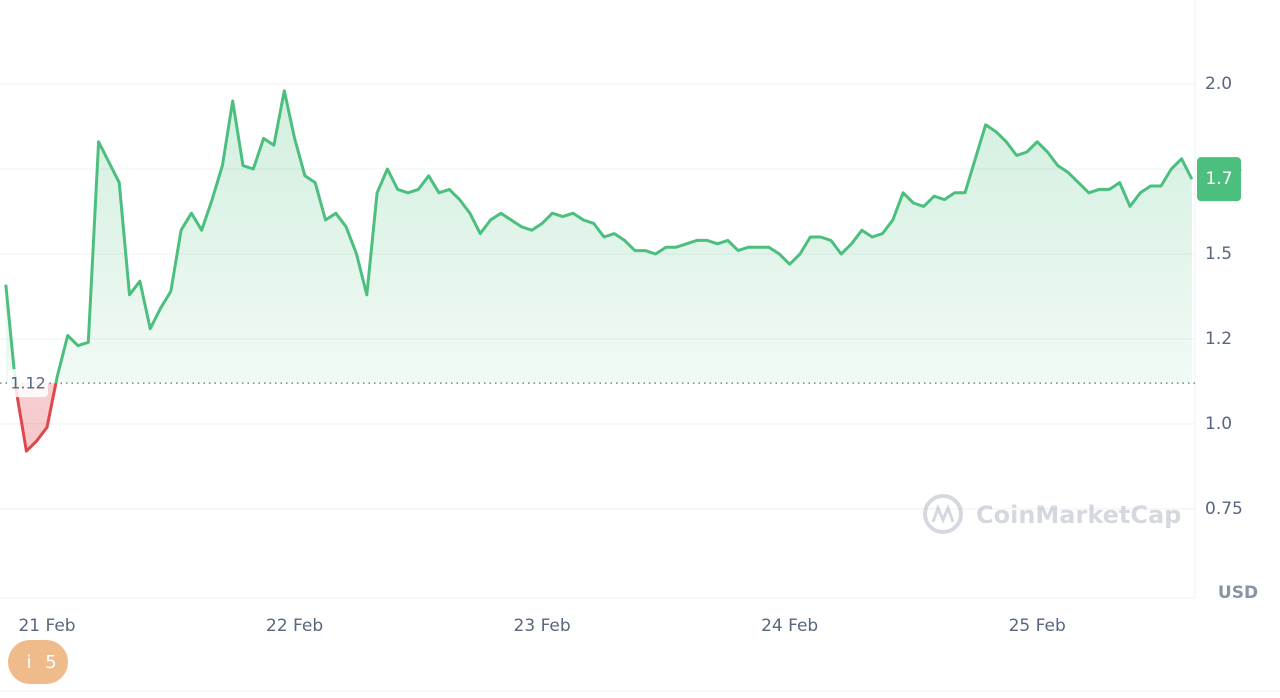  I want to click on x-tick-label: 25 Feb, so click(1037, 626).